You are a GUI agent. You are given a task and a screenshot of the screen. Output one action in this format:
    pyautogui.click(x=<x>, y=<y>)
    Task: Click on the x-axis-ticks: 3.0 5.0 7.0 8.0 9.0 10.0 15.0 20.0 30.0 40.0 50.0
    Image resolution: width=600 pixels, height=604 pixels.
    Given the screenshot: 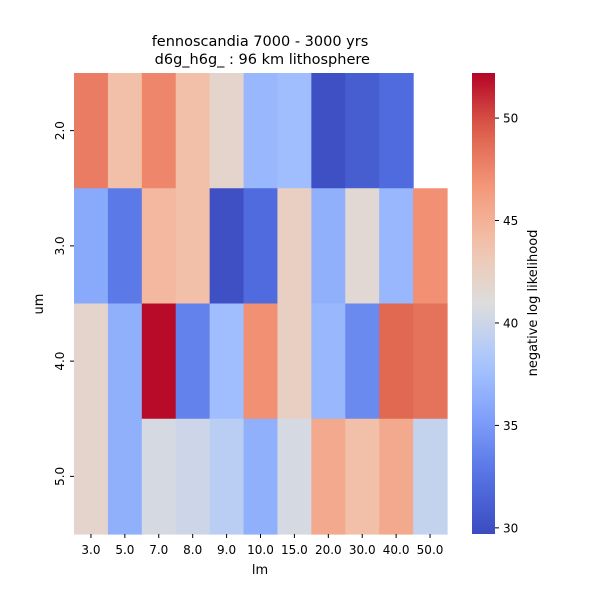 What is the action you would take?
    pyautogui.click(x=262, y=545)
    